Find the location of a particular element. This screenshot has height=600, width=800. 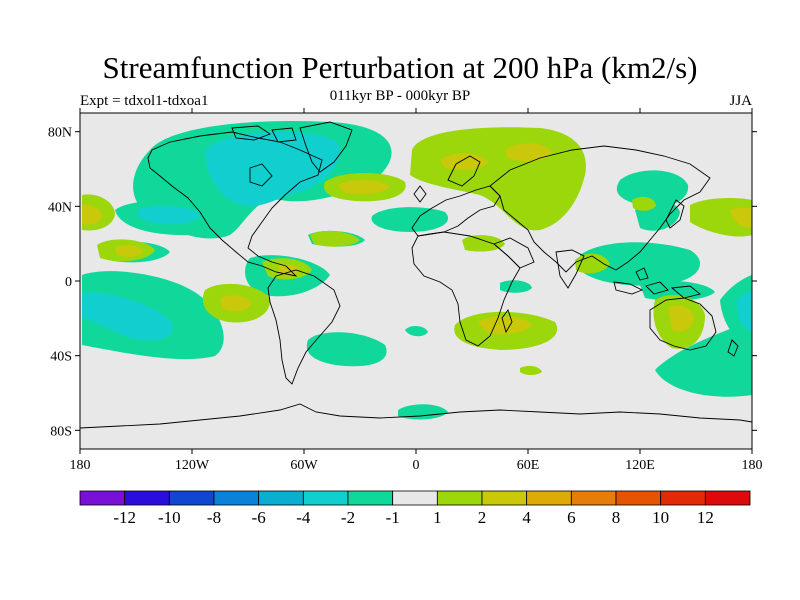

lat-tick-label: 0 is located at coordinates (68, 282).